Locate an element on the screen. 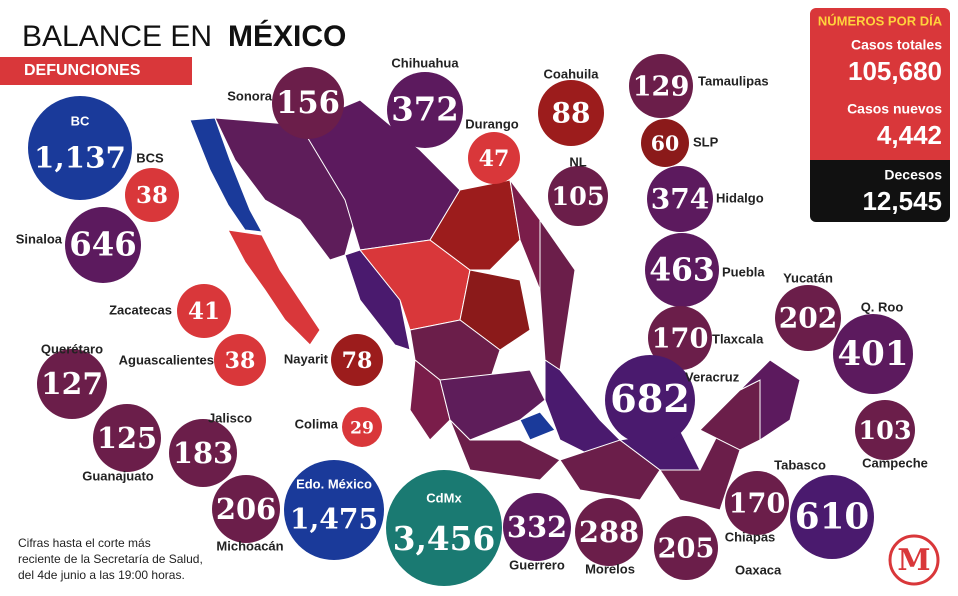 The width and height of the screenshot is (958, 596). state-name: BC is located at coordinates (80, 120).